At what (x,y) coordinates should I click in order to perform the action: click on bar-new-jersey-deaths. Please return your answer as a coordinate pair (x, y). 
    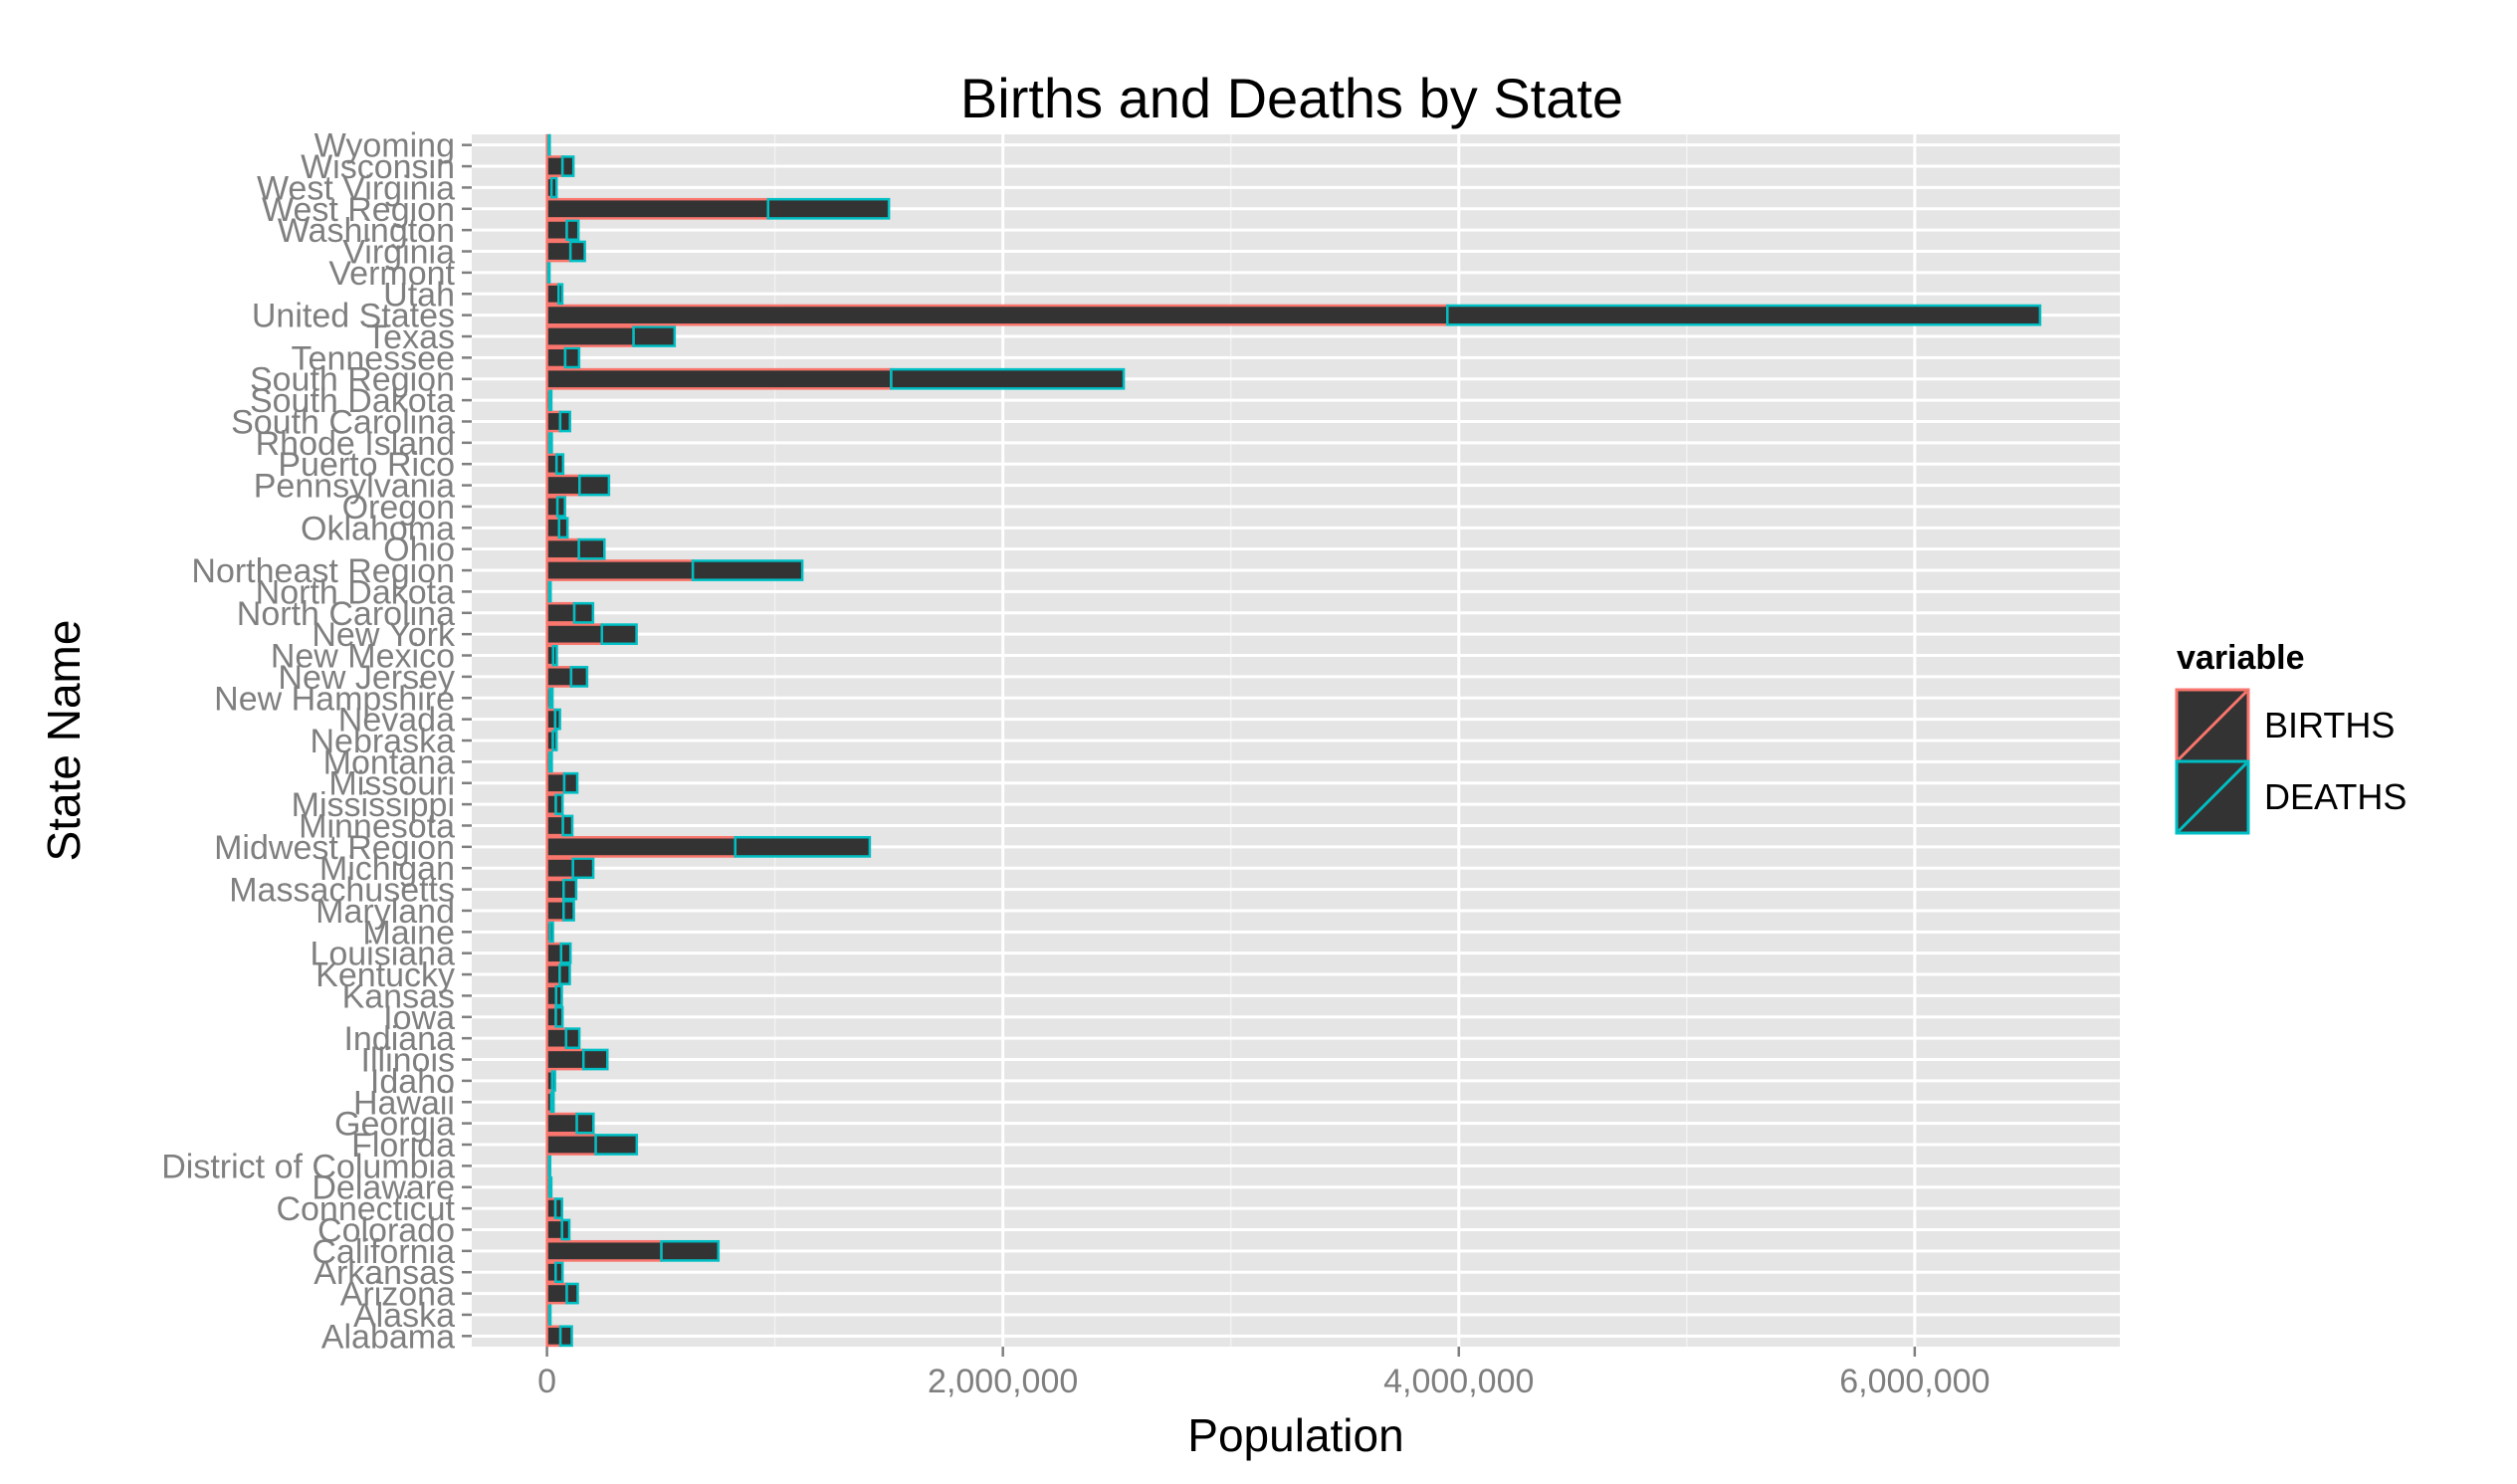
    Looking at the image, I should click on (579, 677).